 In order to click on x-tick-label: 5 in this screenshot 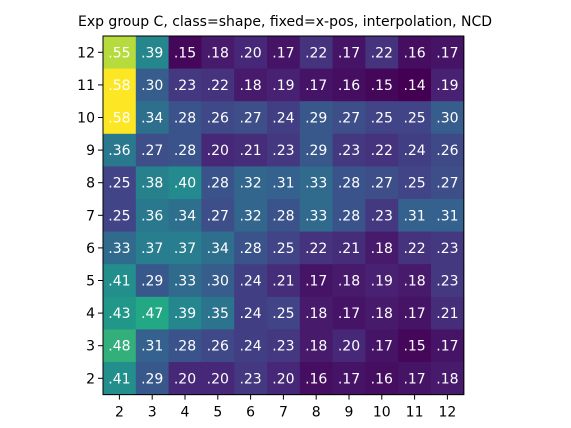, I will do `click(217, 413)`.